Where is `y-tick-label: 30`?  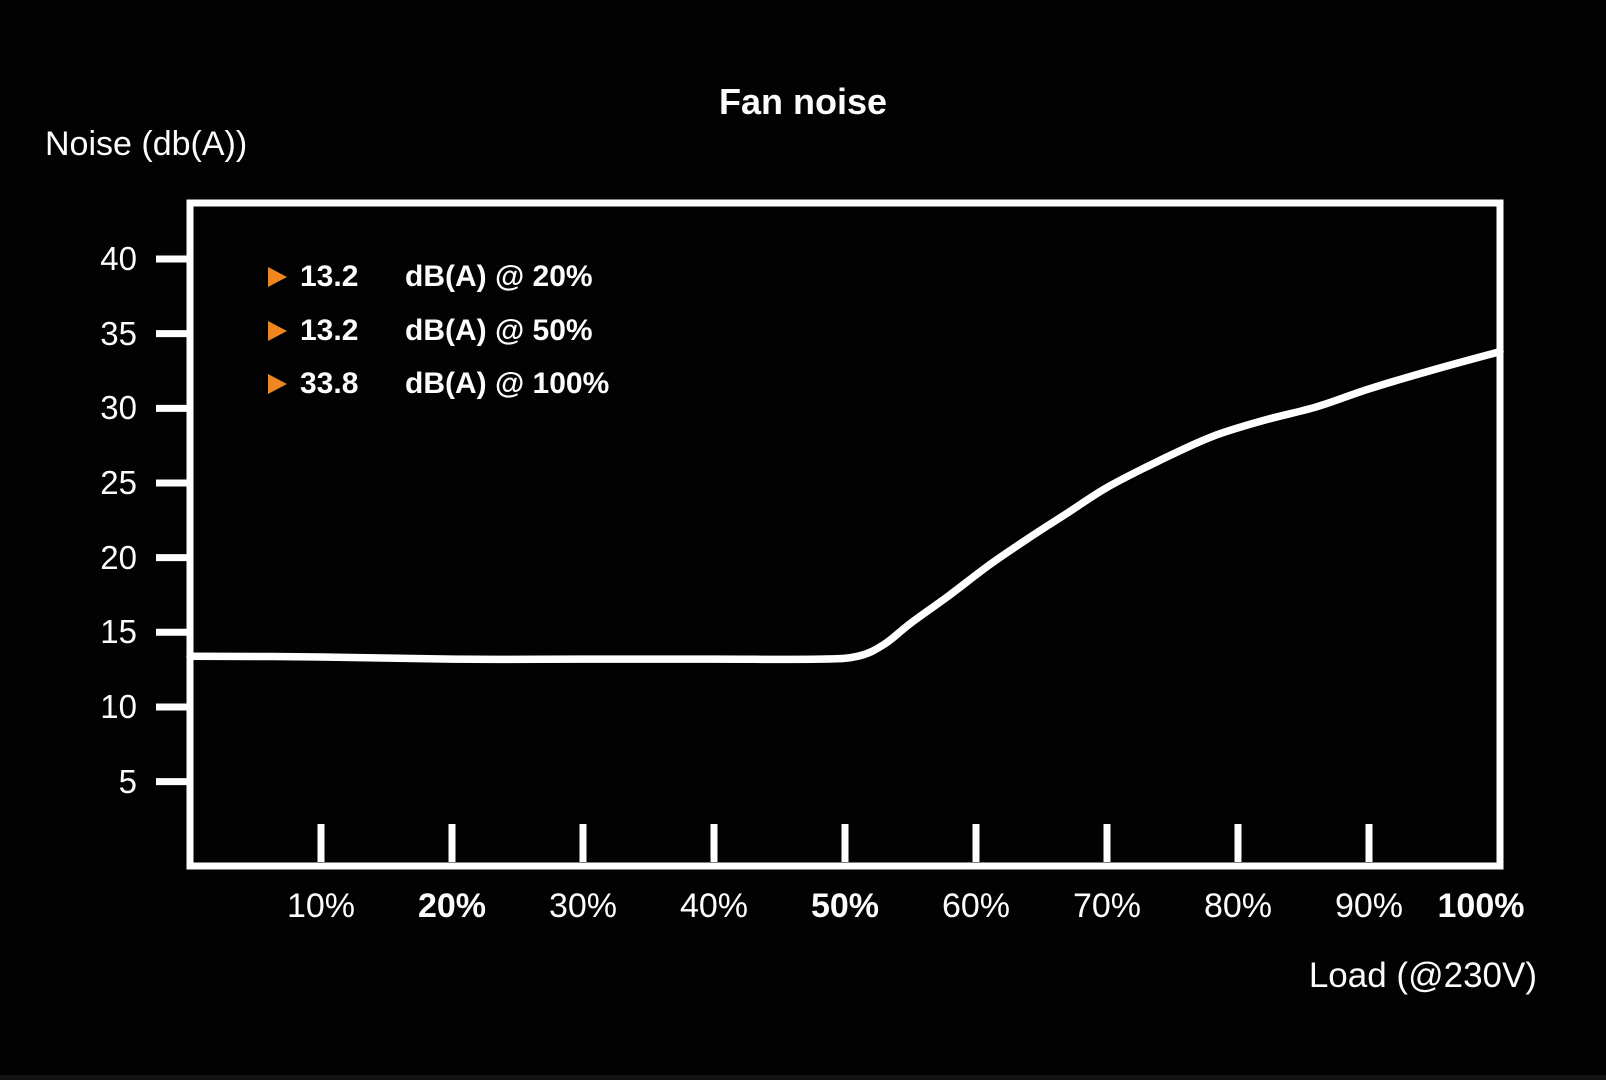
y-tick-label: 30 is located at coordinates (118, 408).